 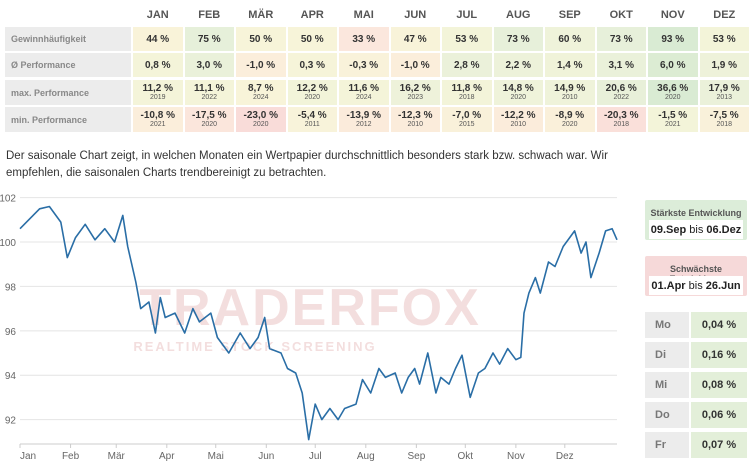 I want to click on table-cell: -12,3 % 2010, so click(x=415, y=119).